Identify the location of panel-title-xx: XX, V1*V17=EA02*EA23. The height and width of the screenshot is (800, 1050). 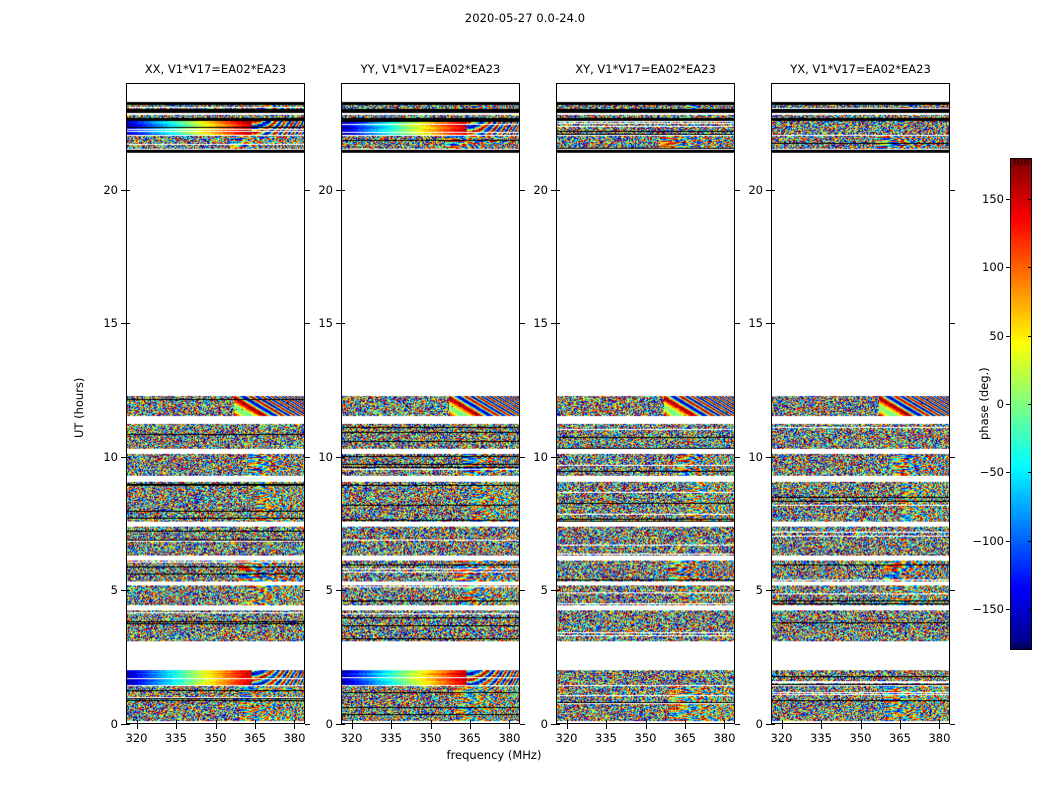
(215, 69).